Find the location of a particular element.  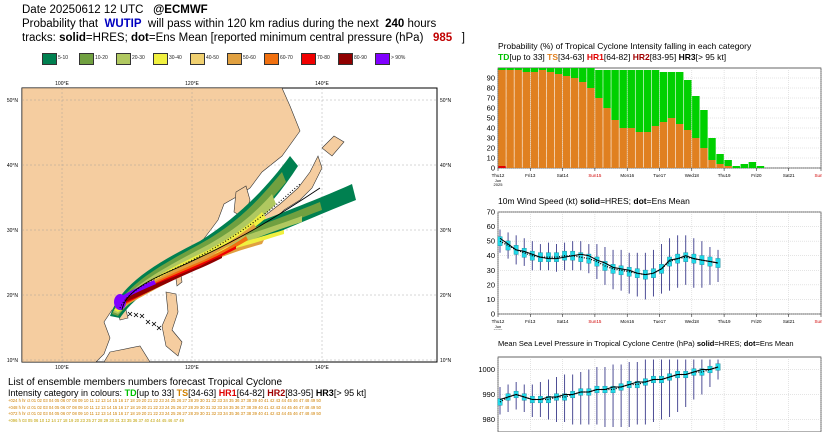

ts-label: TS is located at coordinates (182, 393).